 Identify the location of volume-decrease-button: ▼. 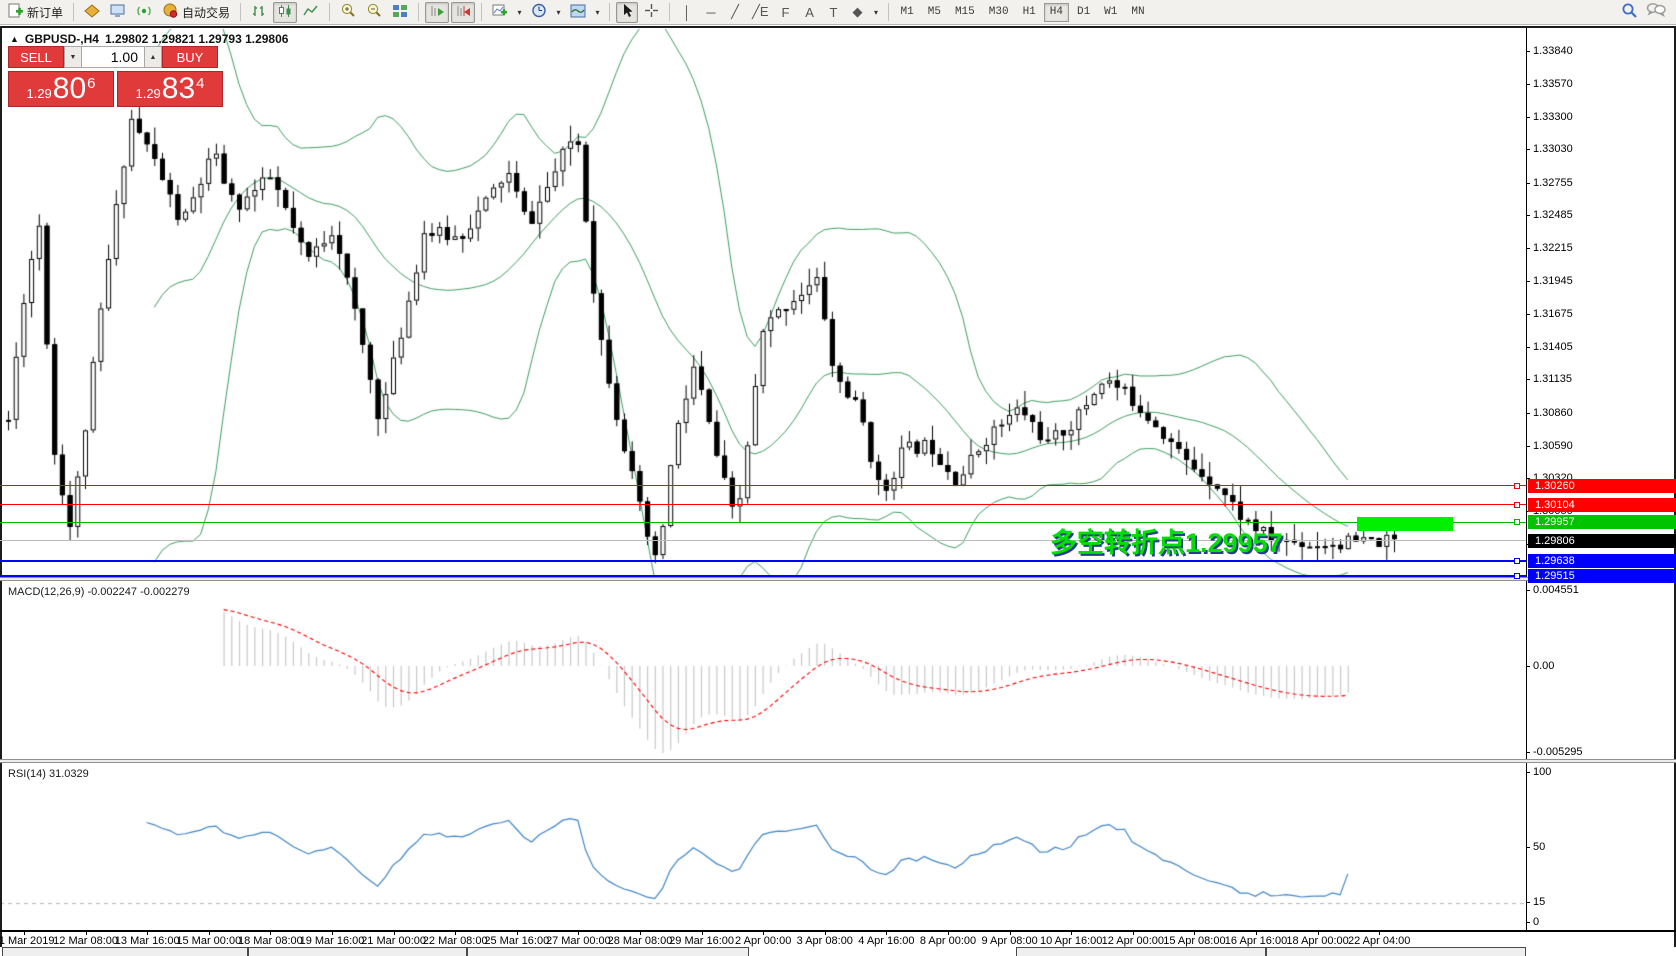
(73, 57).